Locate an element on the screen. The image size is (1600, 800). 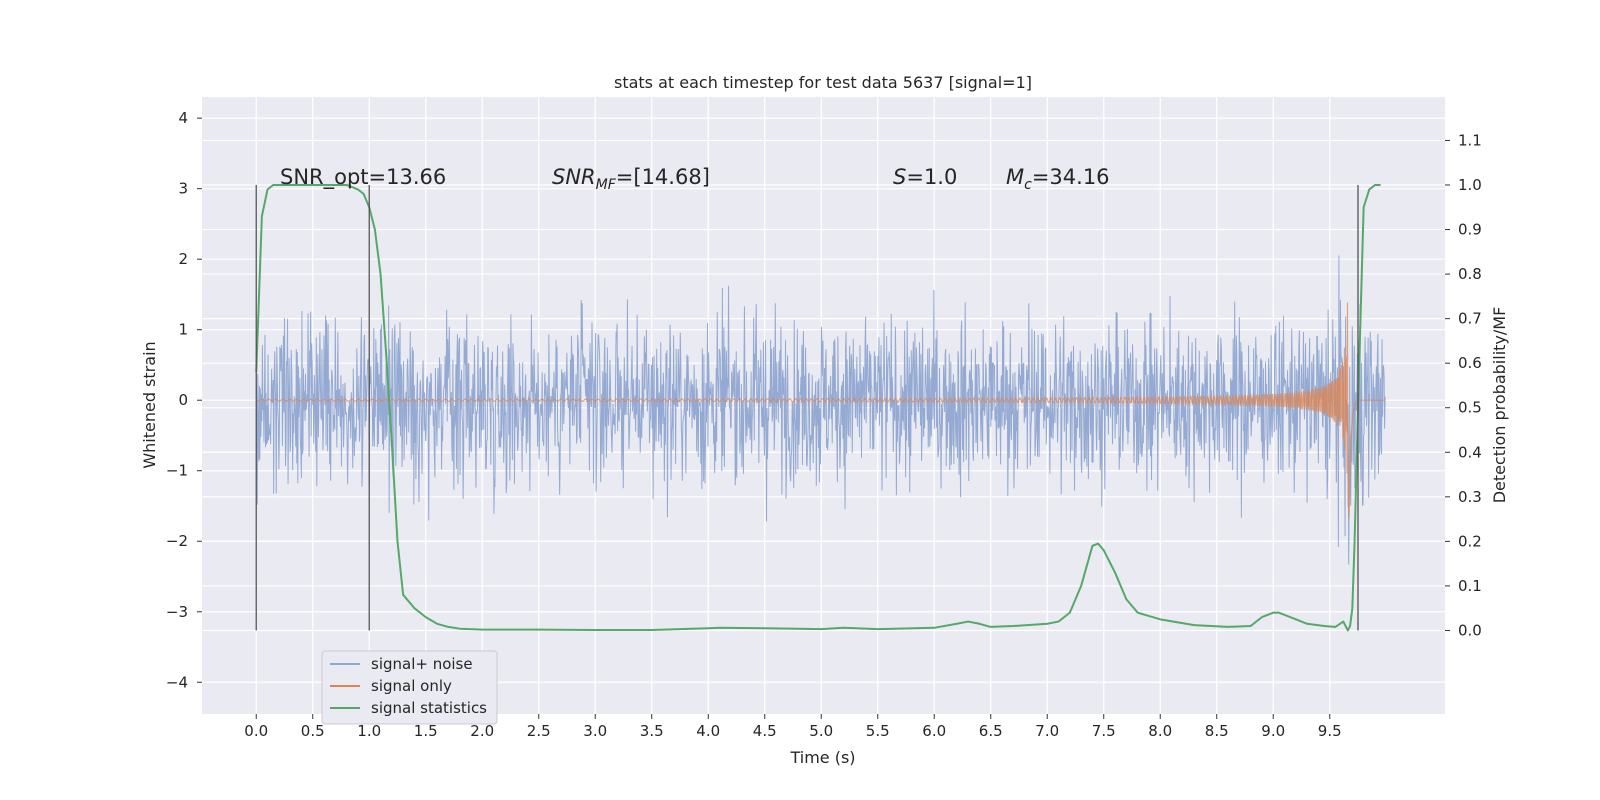
y-tick-label: −3 is located at coordinates (177, 612).